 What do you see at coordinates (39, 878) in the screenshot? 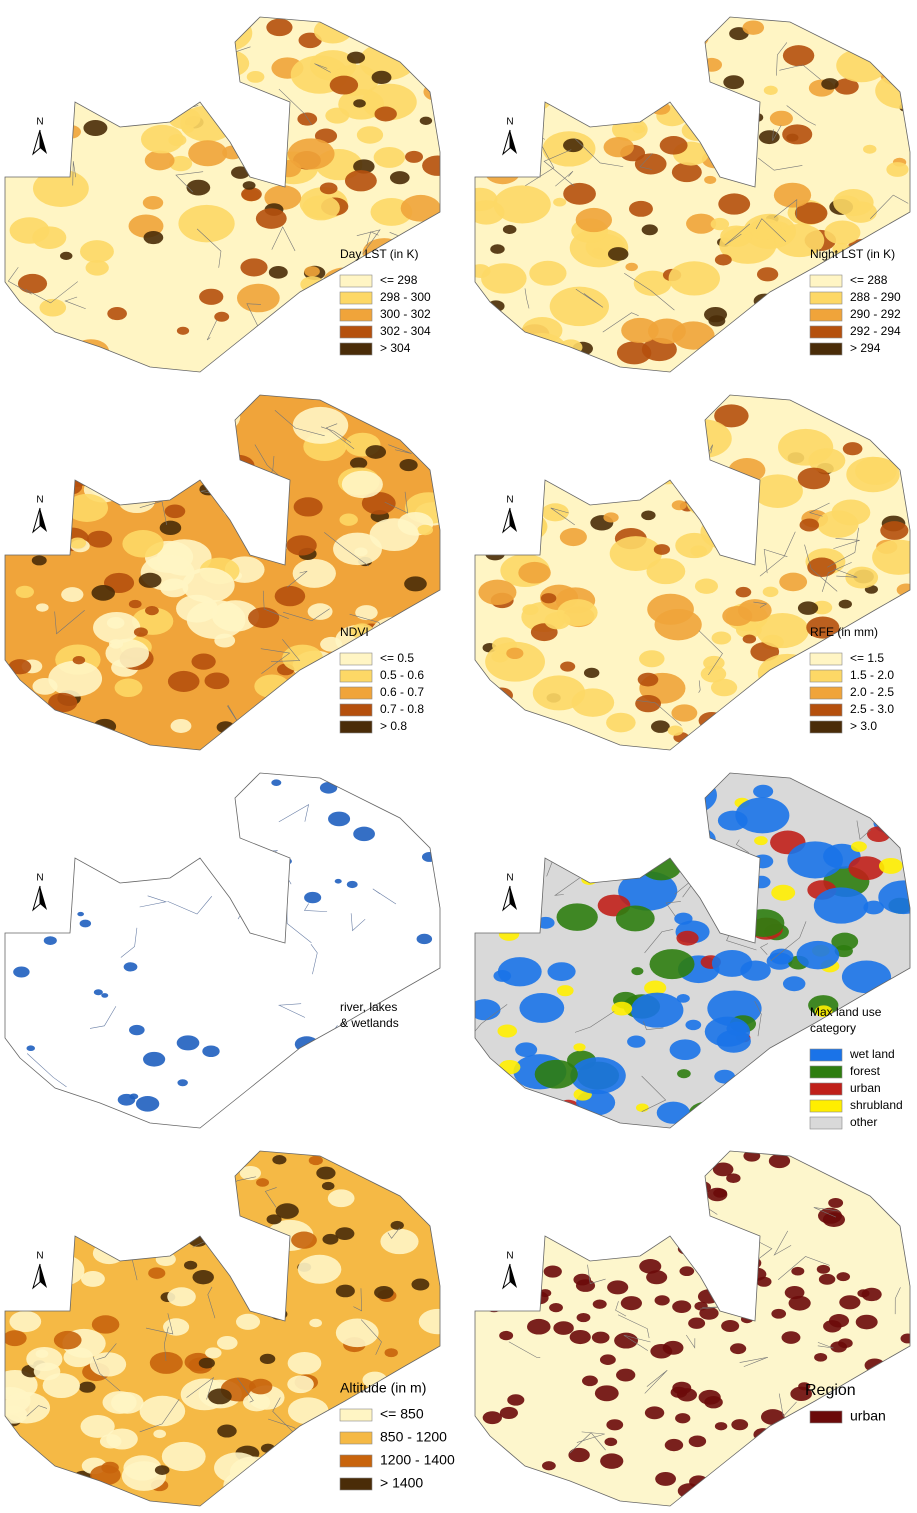
I see `north-label: N` at bounding box center [39, 878].